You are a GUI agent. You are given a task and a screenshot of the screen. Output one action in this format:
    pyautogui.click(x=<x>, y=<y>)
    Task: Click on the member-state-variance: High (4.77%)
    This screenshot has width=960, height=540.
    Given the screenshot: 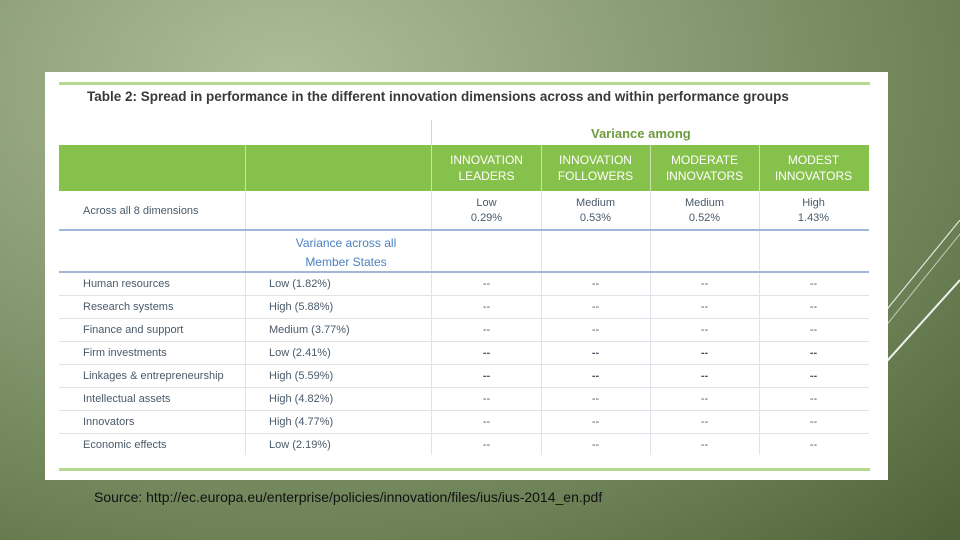 What is the action you would take?
    pyautogui.click(x=301, y=422)
    